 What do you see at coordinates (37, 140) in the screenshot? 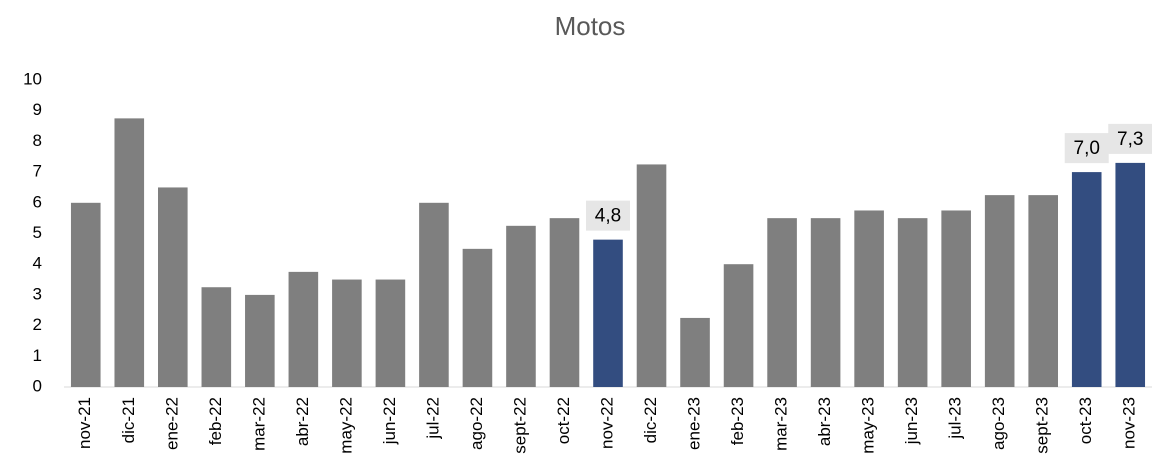
I see `y-tick-label: 8` at bounding box center [37, 140].